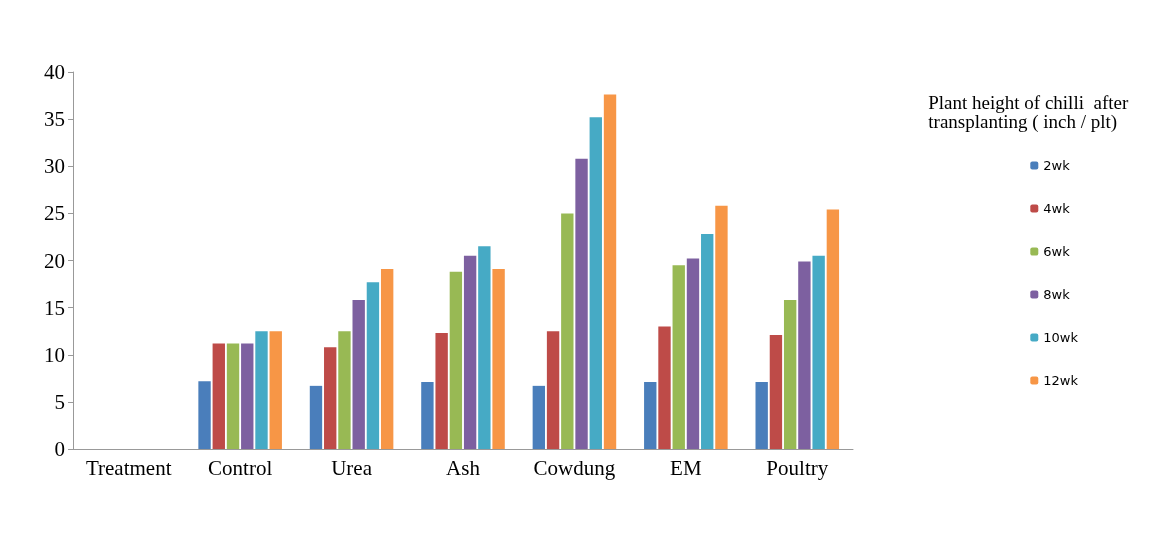 This screenshot has width=1155, height=546. What do you see at coordinates (59, 401) in the screenshot?
I see `y-tick-label: 5` at bounding box center [59, 401].